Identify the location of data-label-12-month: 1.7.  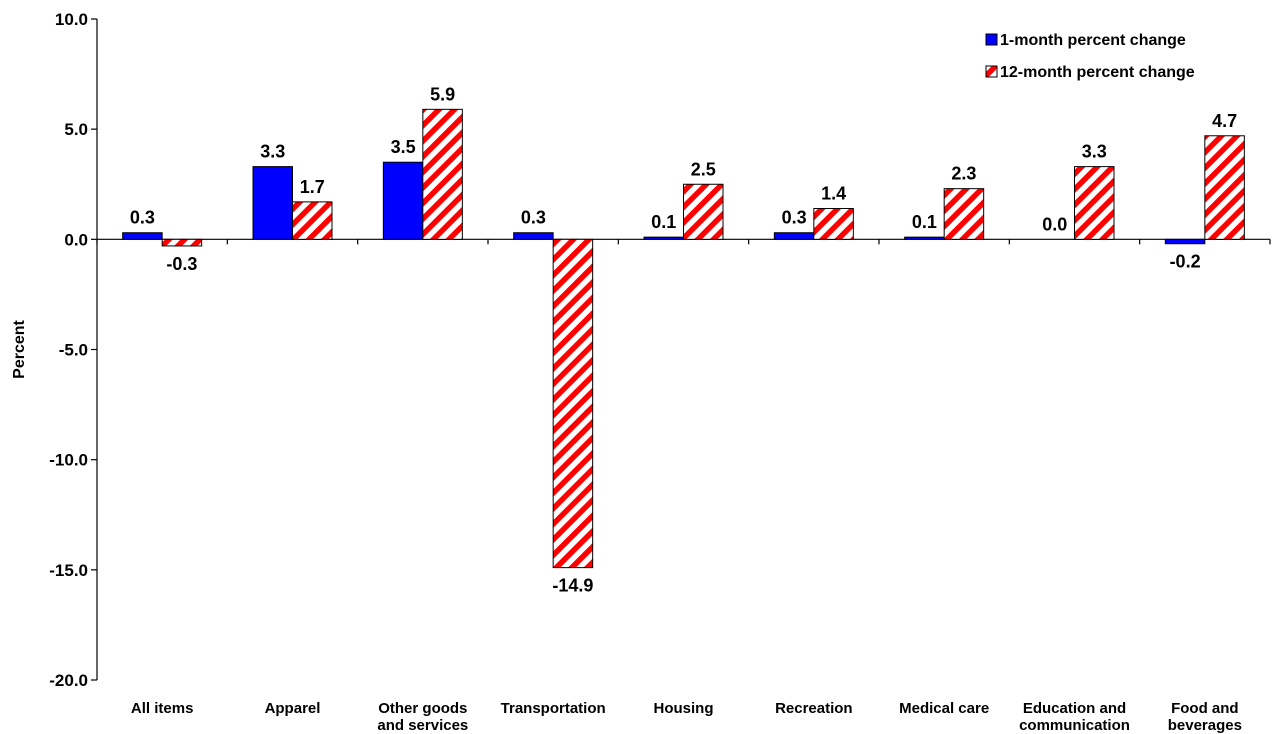
(312, 187).